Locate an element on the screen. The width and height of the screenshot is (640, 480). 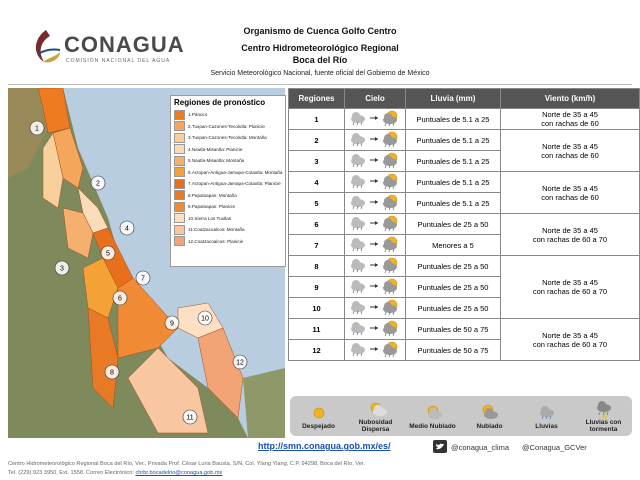
legend-row: 1.Pánuco is located at coordinates (229, 115).